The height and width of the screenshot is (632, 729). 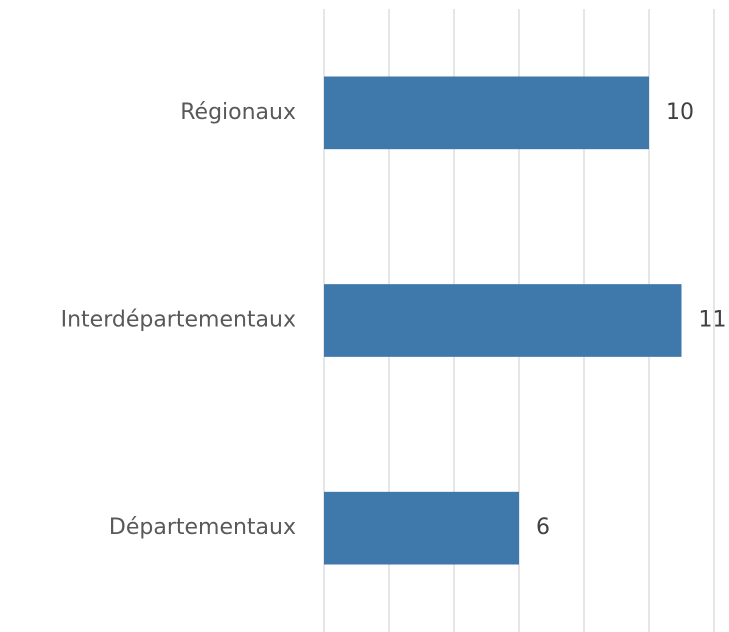 What do you see at coordinates (680, 112) in the screenshot?
I see `data-label: 10` at bounding box center [680, 112].